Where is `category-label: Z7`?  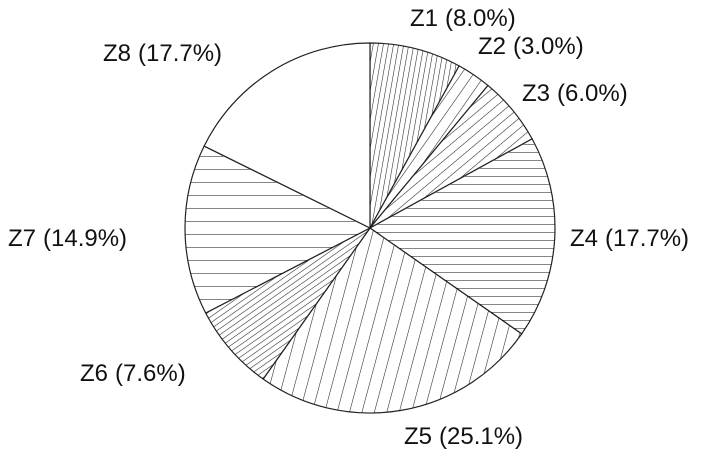 category-label: Z7 is located at coordinates (22, 238).